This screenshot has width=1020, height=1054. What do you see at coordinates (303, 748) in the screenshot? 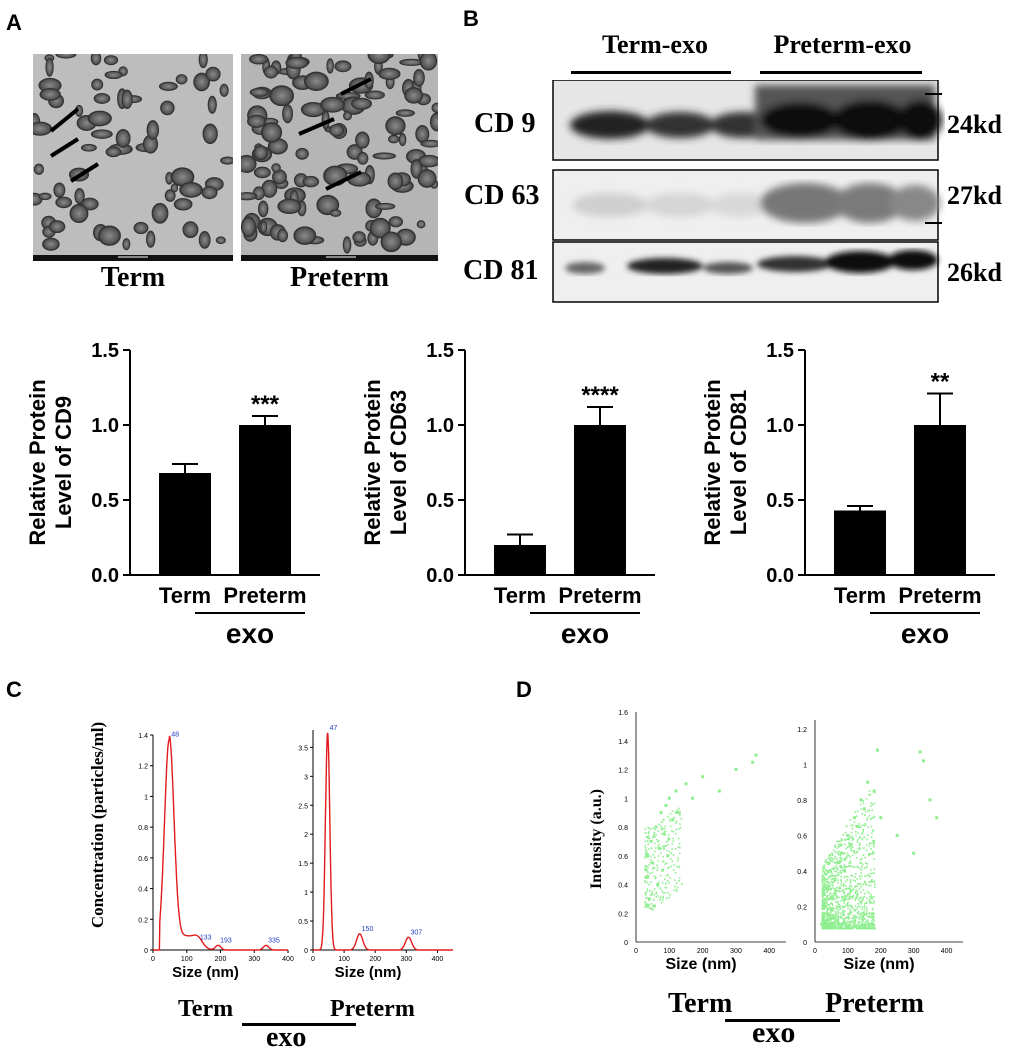
I see `nta-y-tick-label: 3.5` at bounding box center [303, 748].